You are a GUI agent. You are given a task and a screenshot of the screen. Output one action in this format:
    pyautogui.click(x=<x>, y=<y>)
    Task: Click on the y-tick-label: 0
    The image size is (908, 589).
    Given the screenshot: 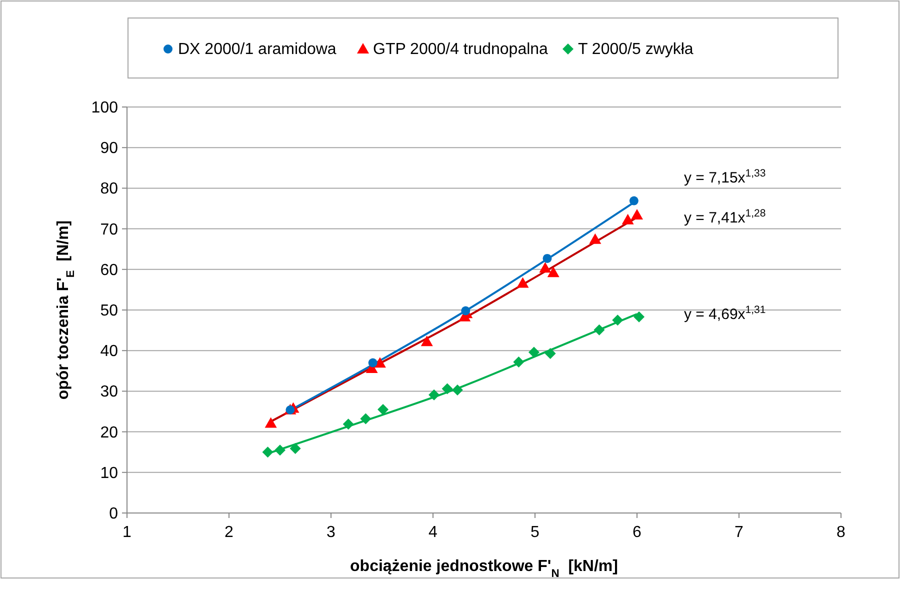 What is the action you would take?
    pyautogui.click(x=113, y=514)
    